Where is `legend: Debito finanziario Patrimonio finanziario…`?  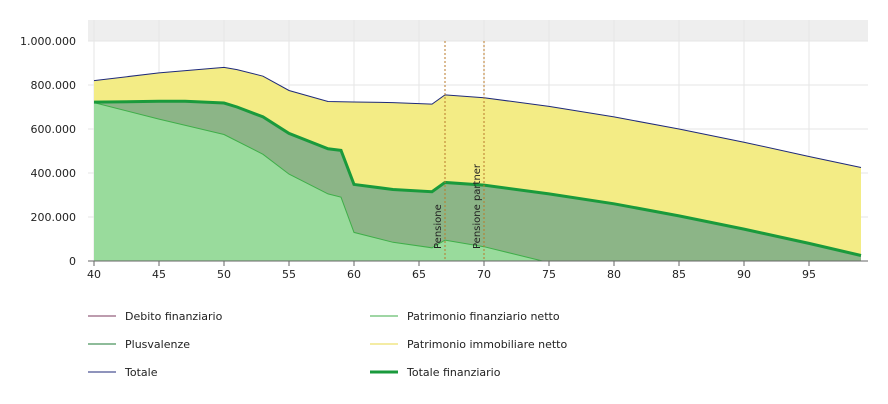
legend: Debito finanziario Patrimonio finanziario… is located at coordinates (327, 344).